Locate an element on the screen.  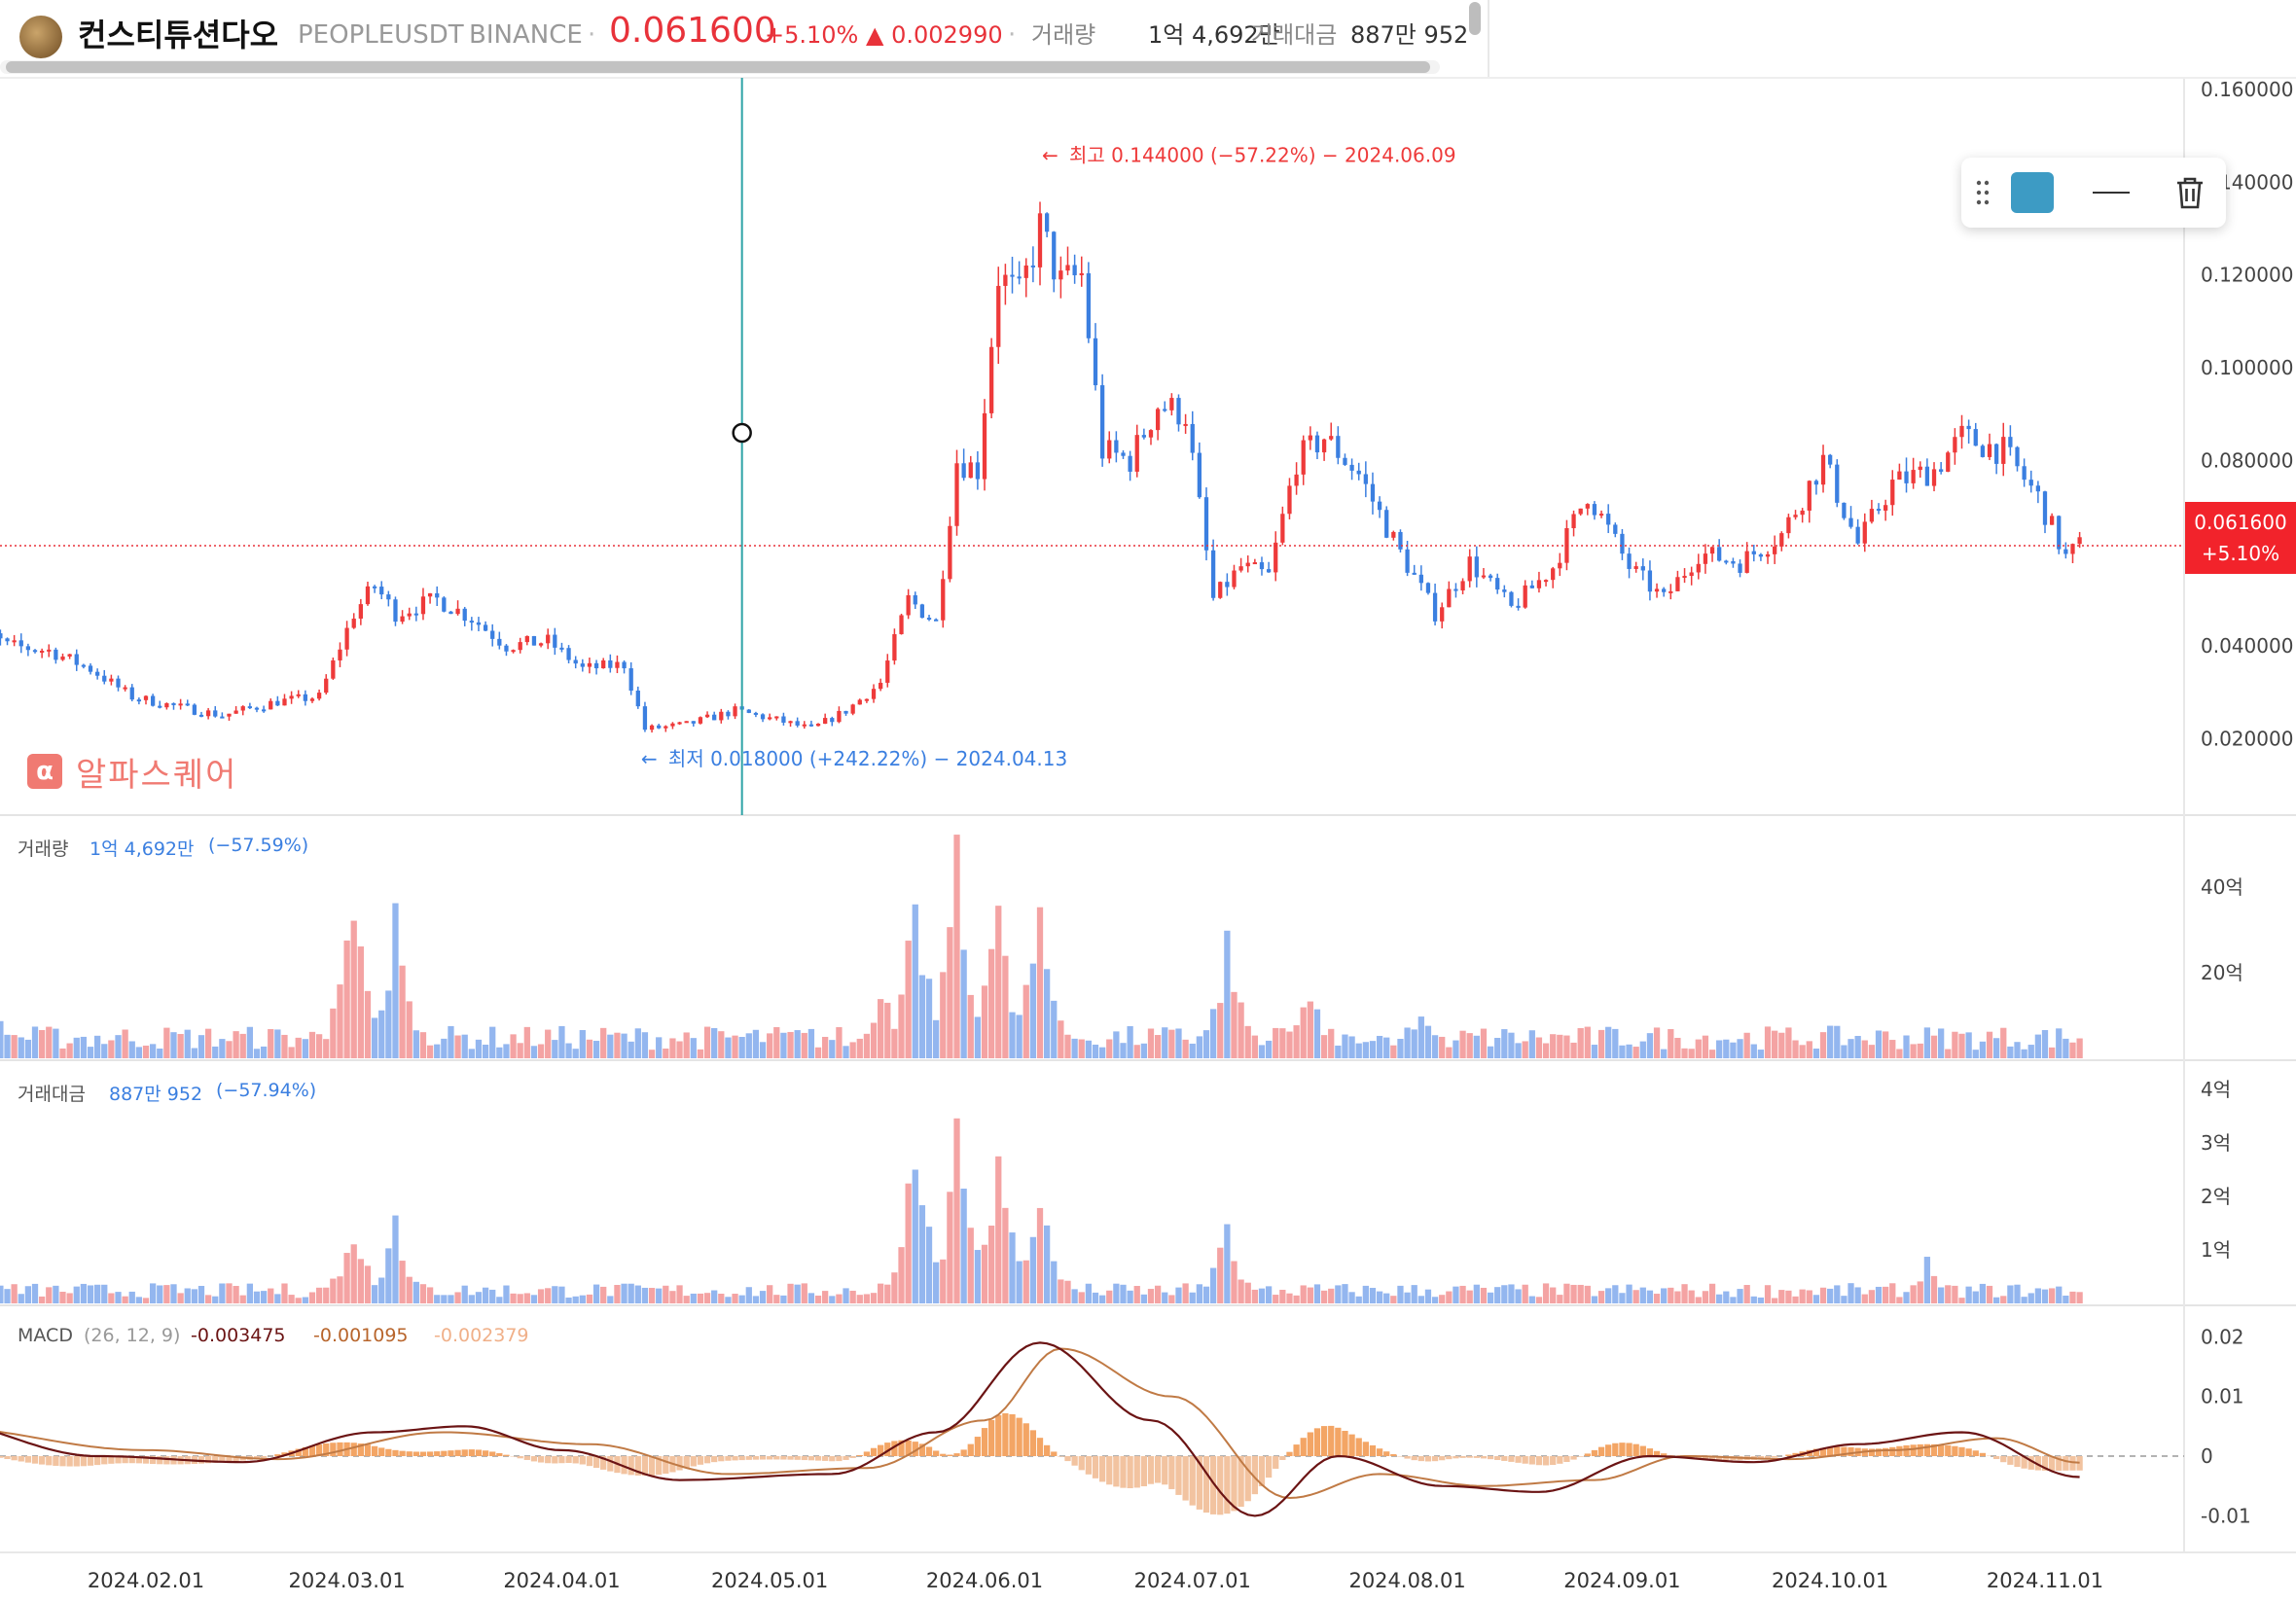
time-tick-label: 2024.06.01 is located at coordinates (984, 1580).